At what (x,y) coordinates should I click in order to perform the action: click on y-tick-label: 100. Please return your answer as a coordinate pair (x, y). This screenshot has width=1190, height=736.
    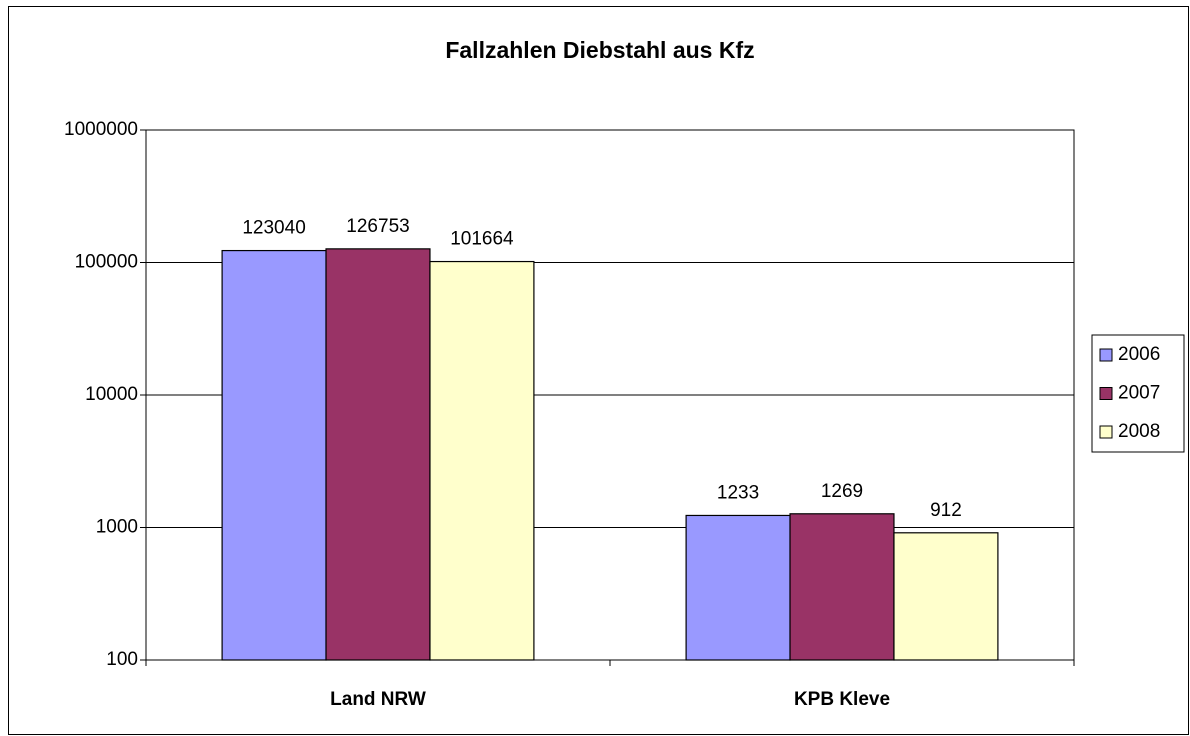
    Looking at the image, I should click on (122, 659).